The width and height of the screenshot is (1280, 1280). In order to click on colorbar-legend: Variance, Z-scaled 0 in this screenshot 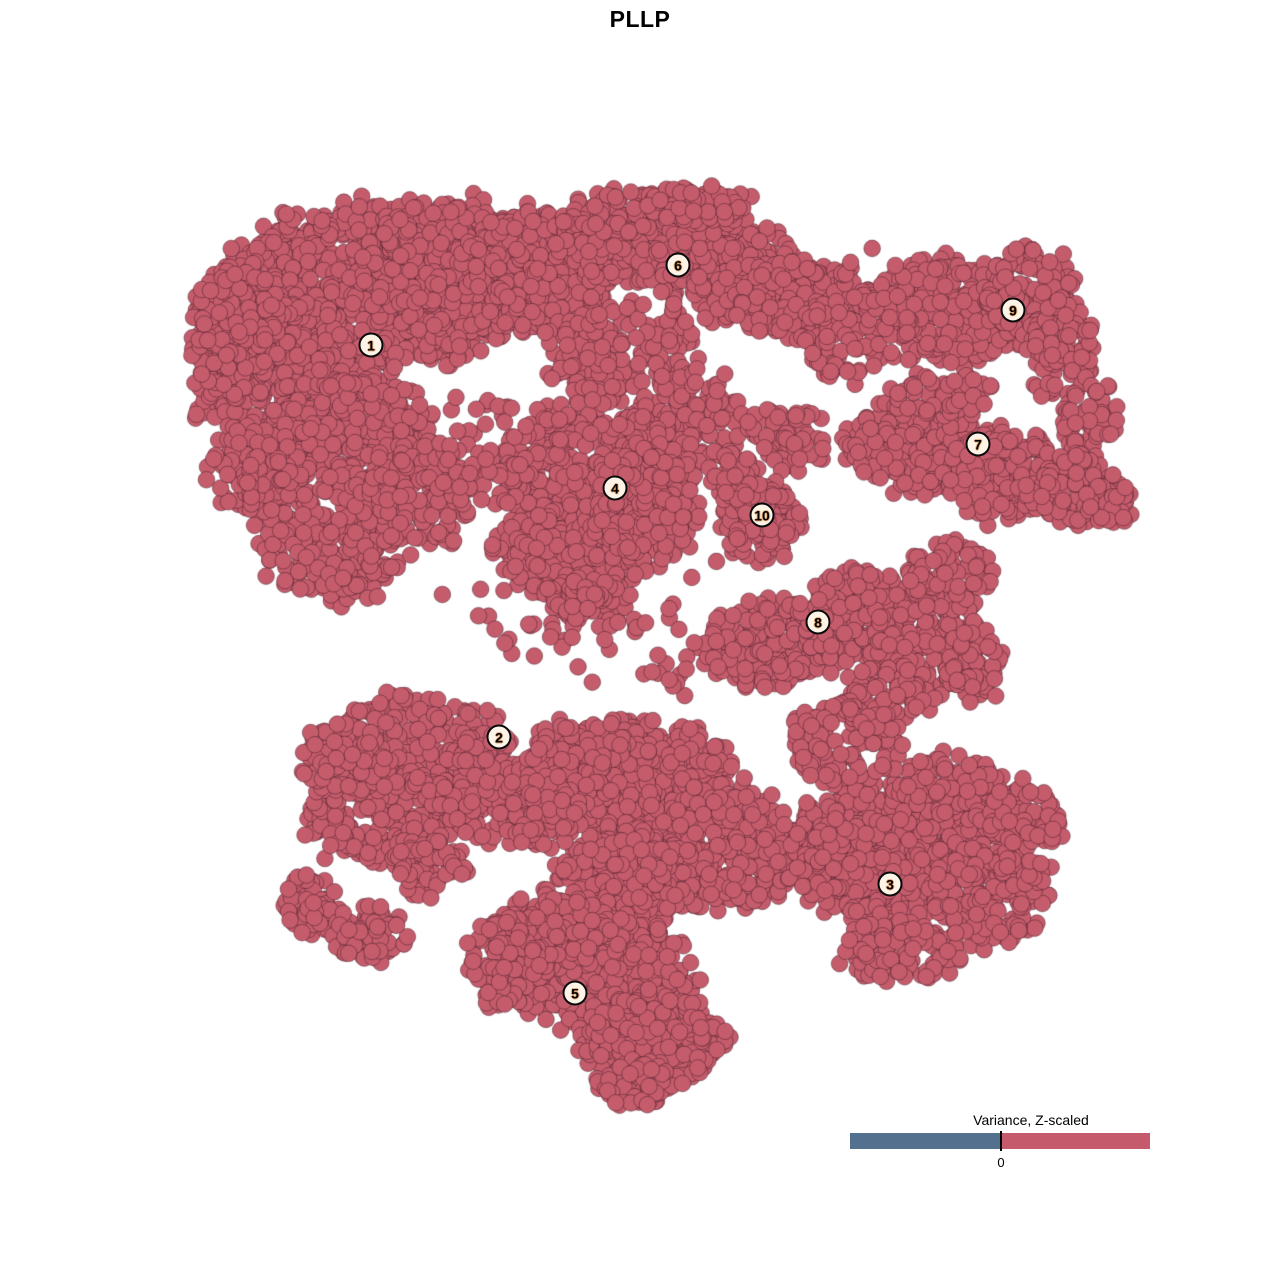, I will do `click(1000, 1141)`.